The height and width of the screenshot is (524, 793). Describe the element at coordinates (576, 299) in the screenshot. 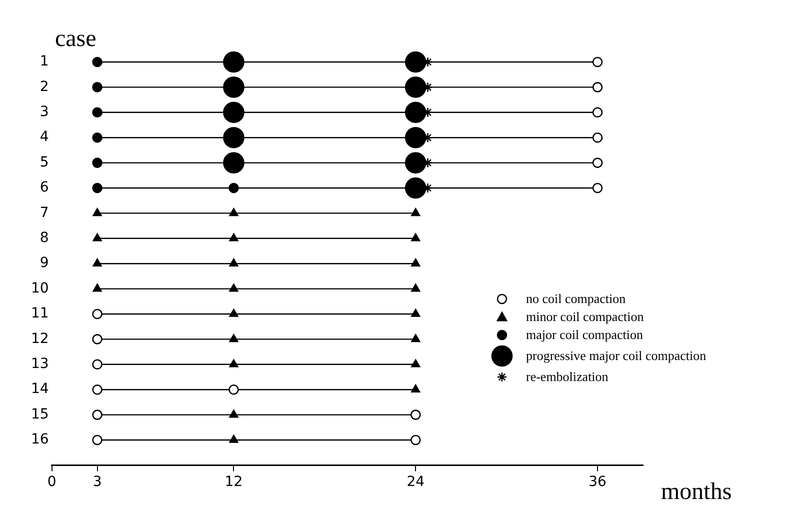

I see `legend-label: no coil compaction` at that location.